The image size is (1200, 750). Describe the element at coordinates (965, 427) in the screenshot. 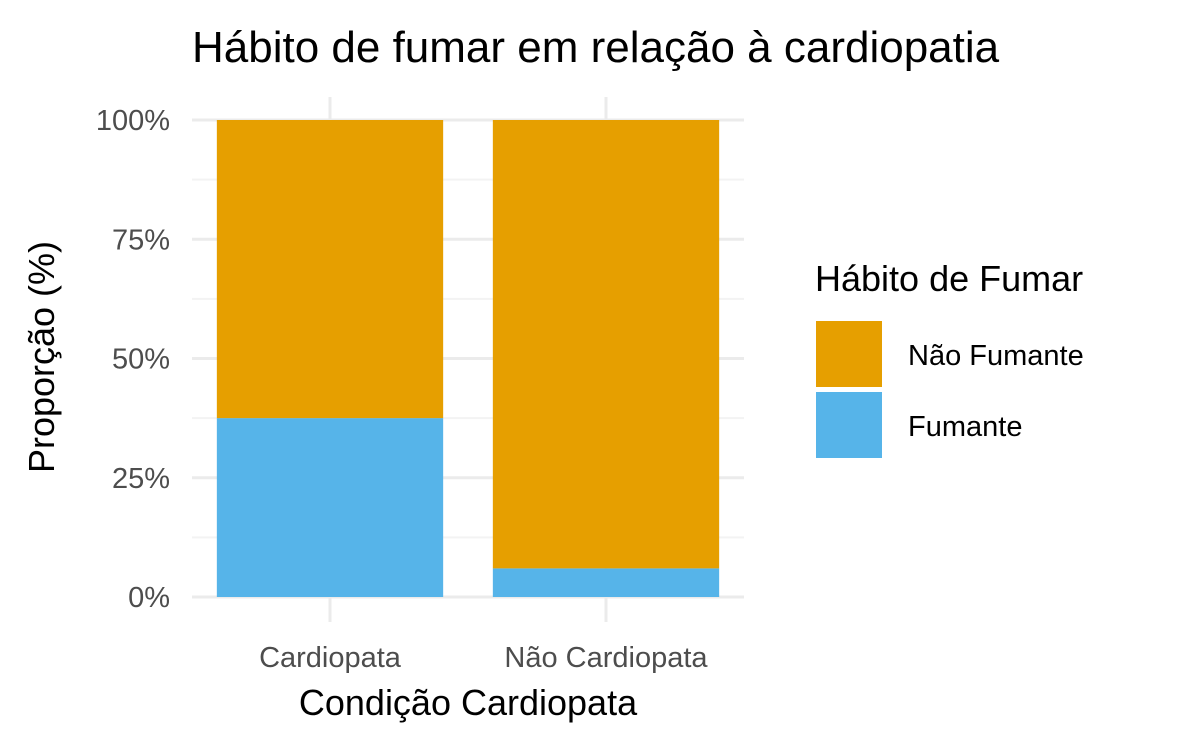

I see `legend-label: Fumante` at that location.